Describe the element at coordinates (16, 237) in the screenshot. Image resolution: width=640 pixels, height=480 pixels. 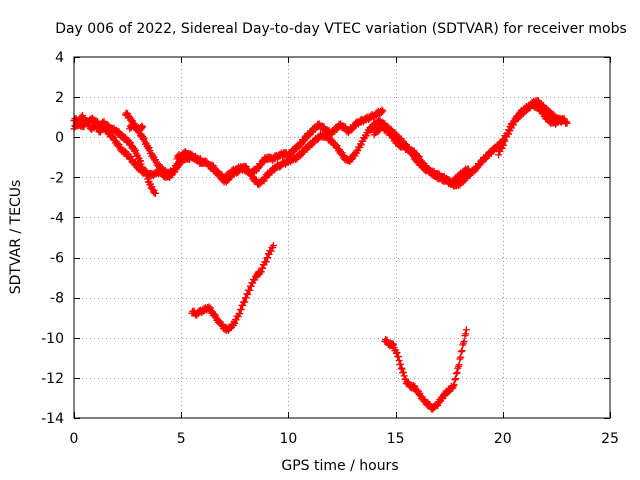
I see `y-axis-label: SDTVAR / TECUs` at that location.